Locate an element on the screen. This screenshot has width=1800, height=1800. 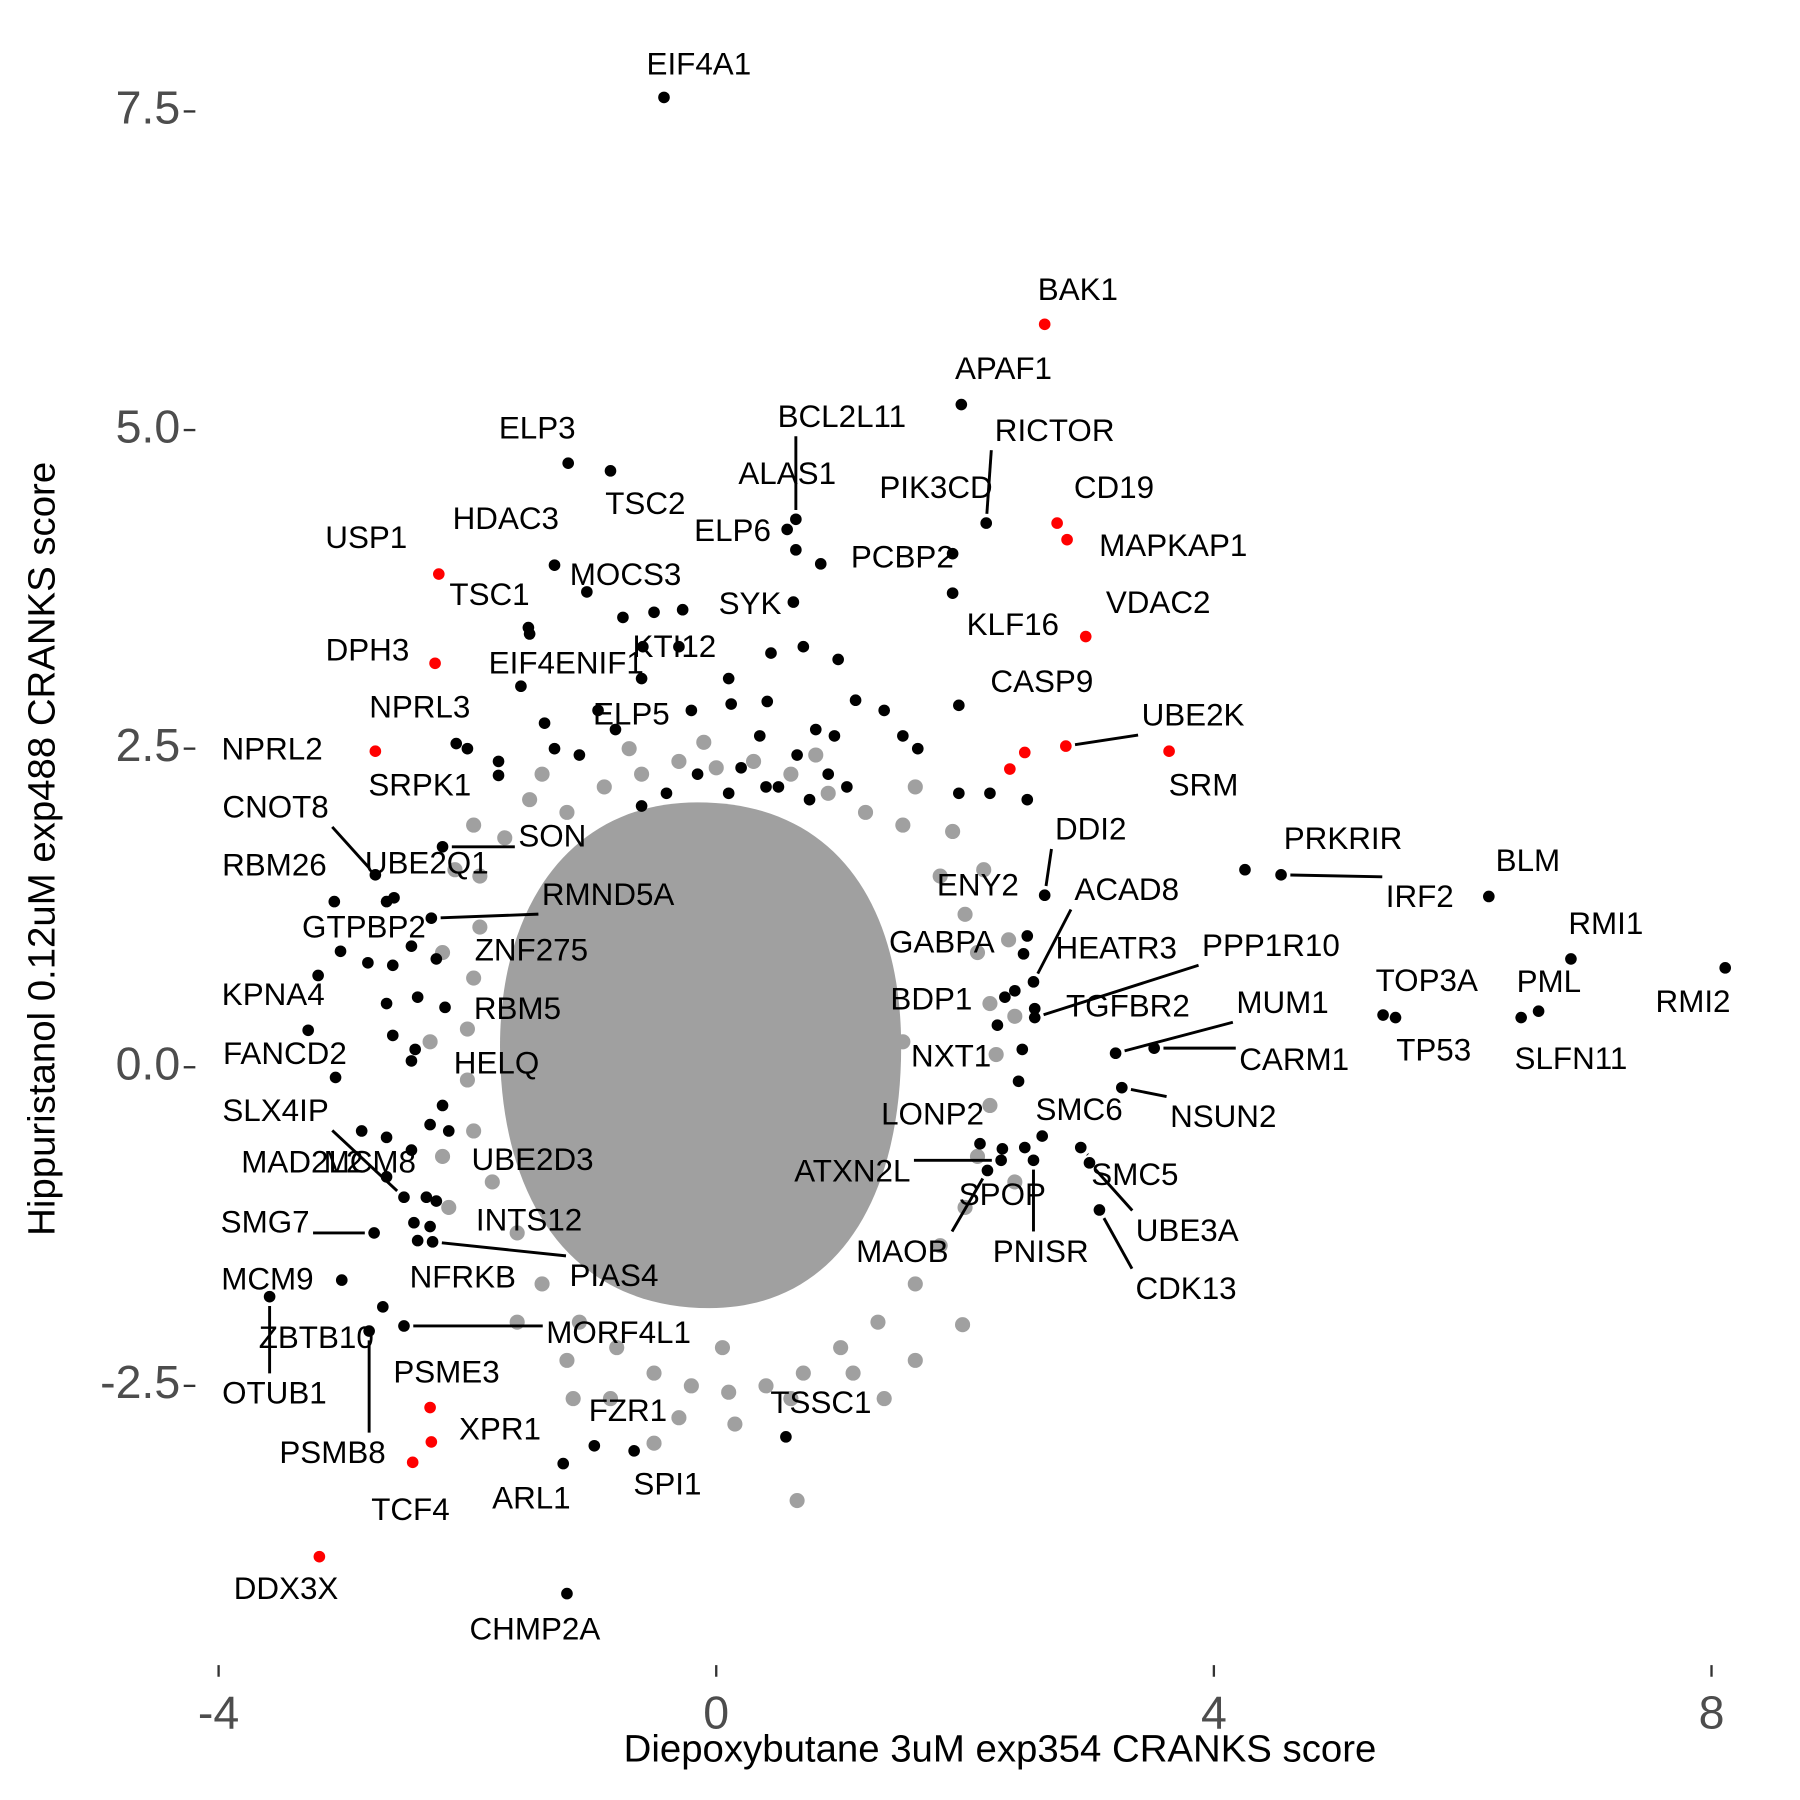
point-label: TOP3A is located at coordinates (1427, 980).